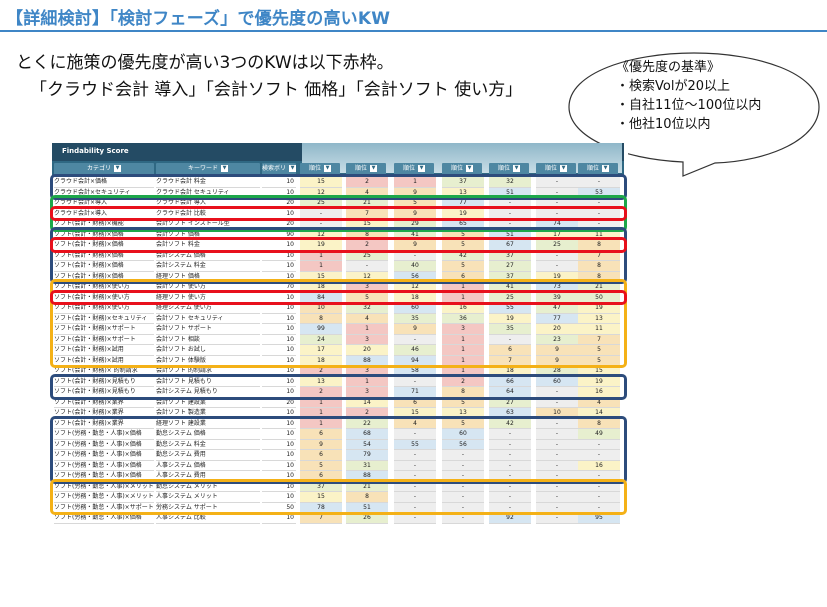  I want to click on rank-cell: 27, so click(510, 266).